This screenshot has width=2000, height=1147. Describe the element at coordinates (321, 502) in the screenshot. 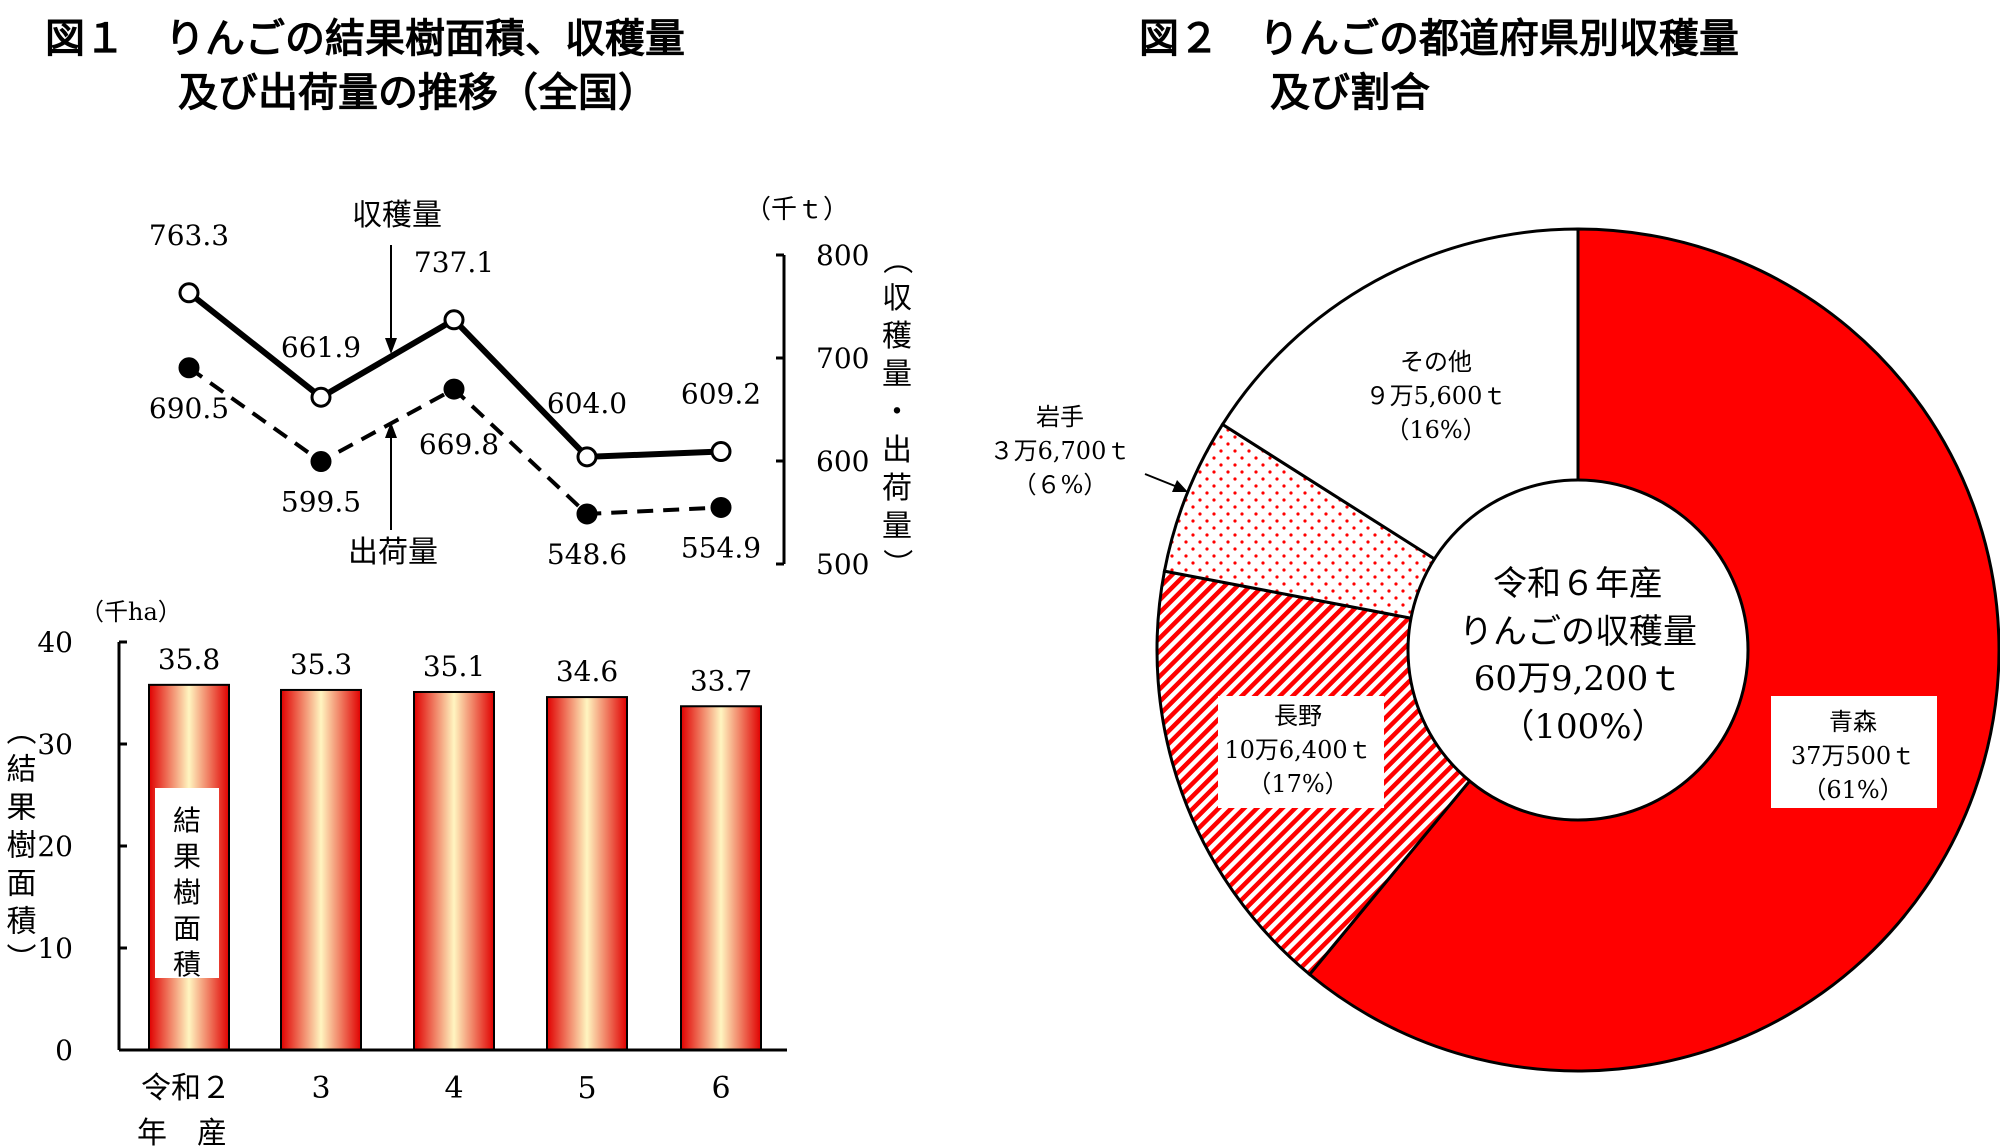

I see `data-label: 599.5` at that location.